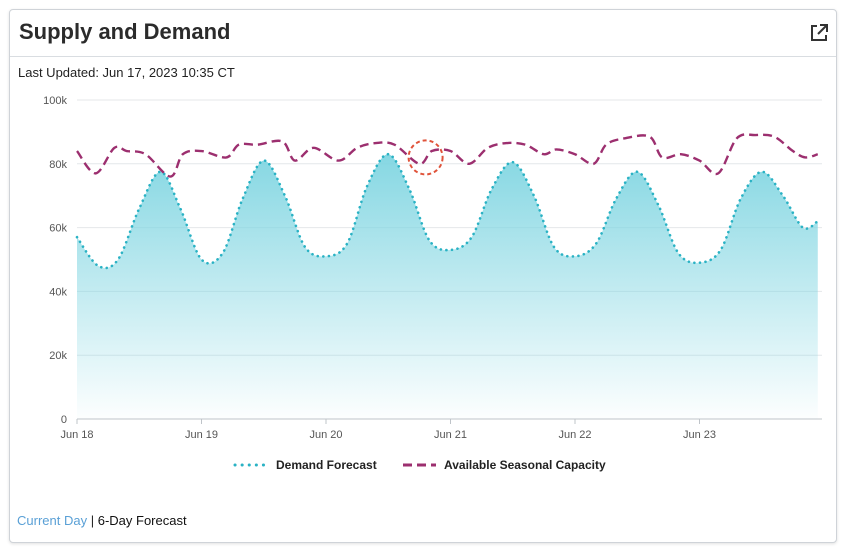  What do you see at coordinates (450, 435) in the screenshot?
I see `x-tick-label: Jun 21` at bounding box center [450, 435].